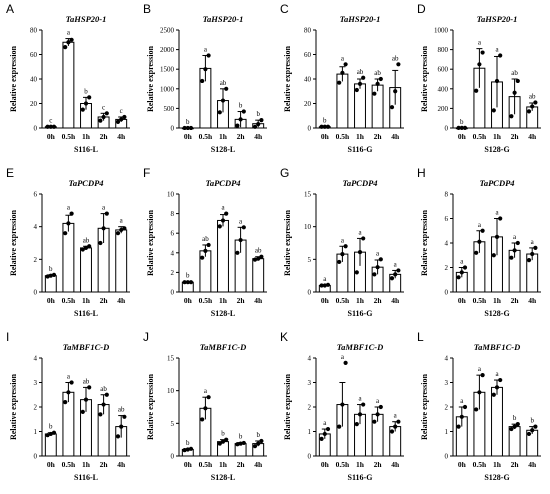  I want to click on x-axis-label: S116-G, so click(360, 149).